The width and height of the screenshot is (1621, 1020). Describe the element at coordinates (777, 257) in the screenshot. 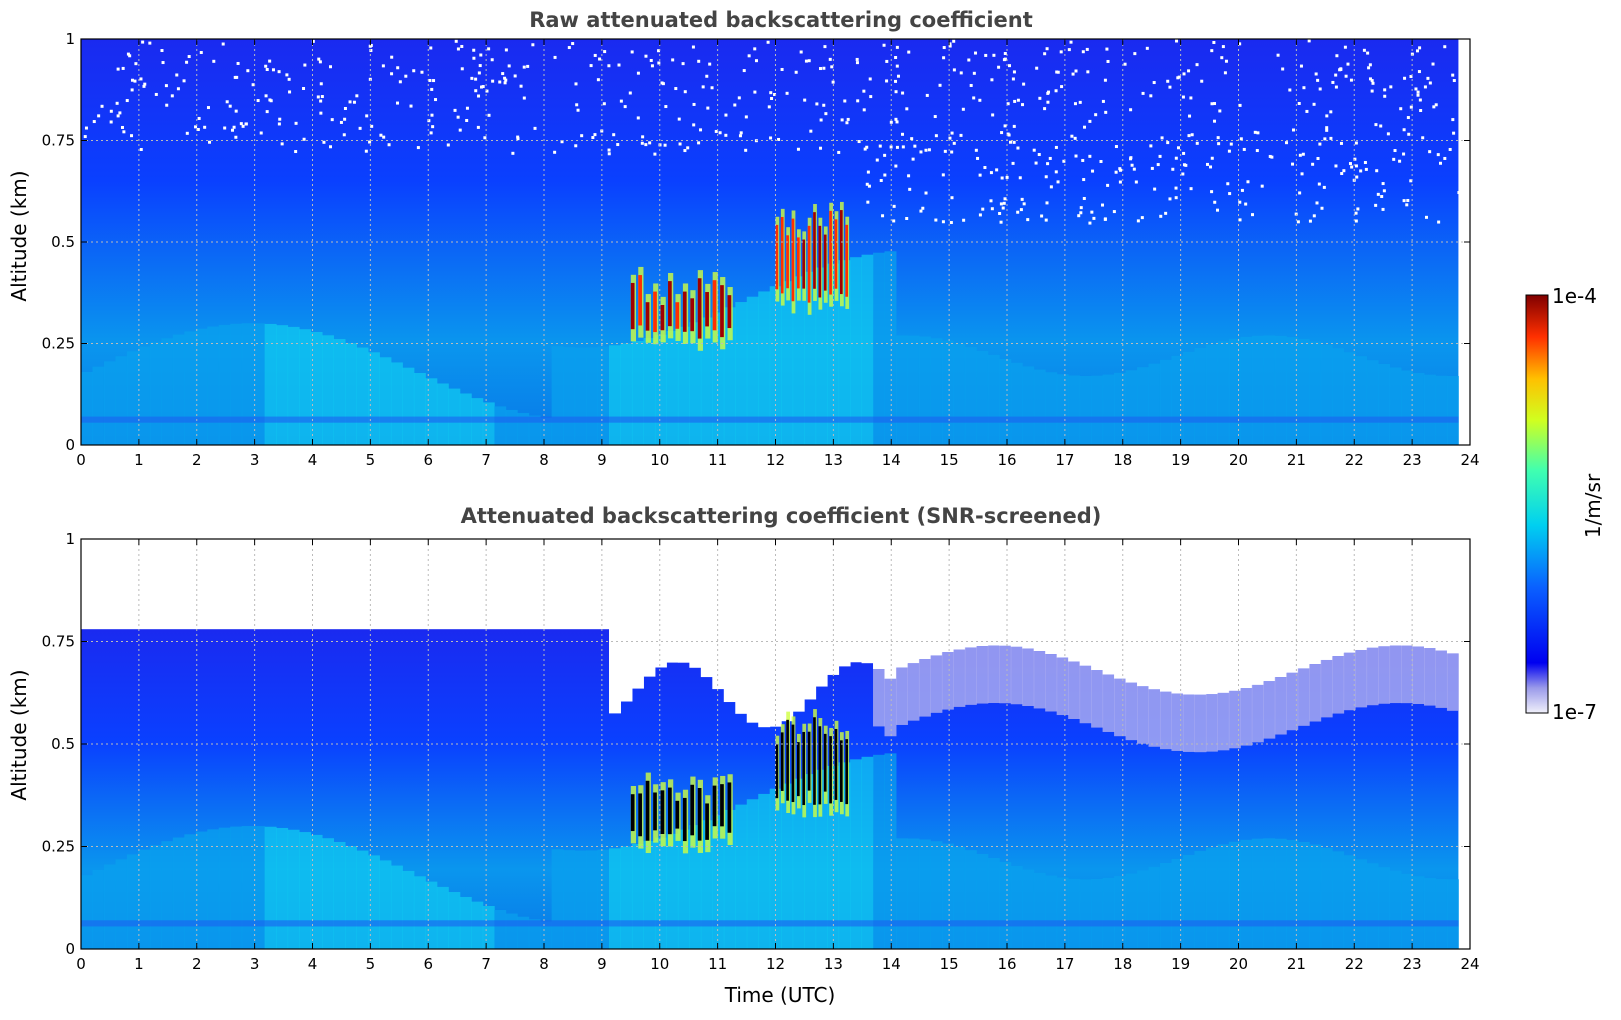

I see `panel-raw-feature-core` at that location.